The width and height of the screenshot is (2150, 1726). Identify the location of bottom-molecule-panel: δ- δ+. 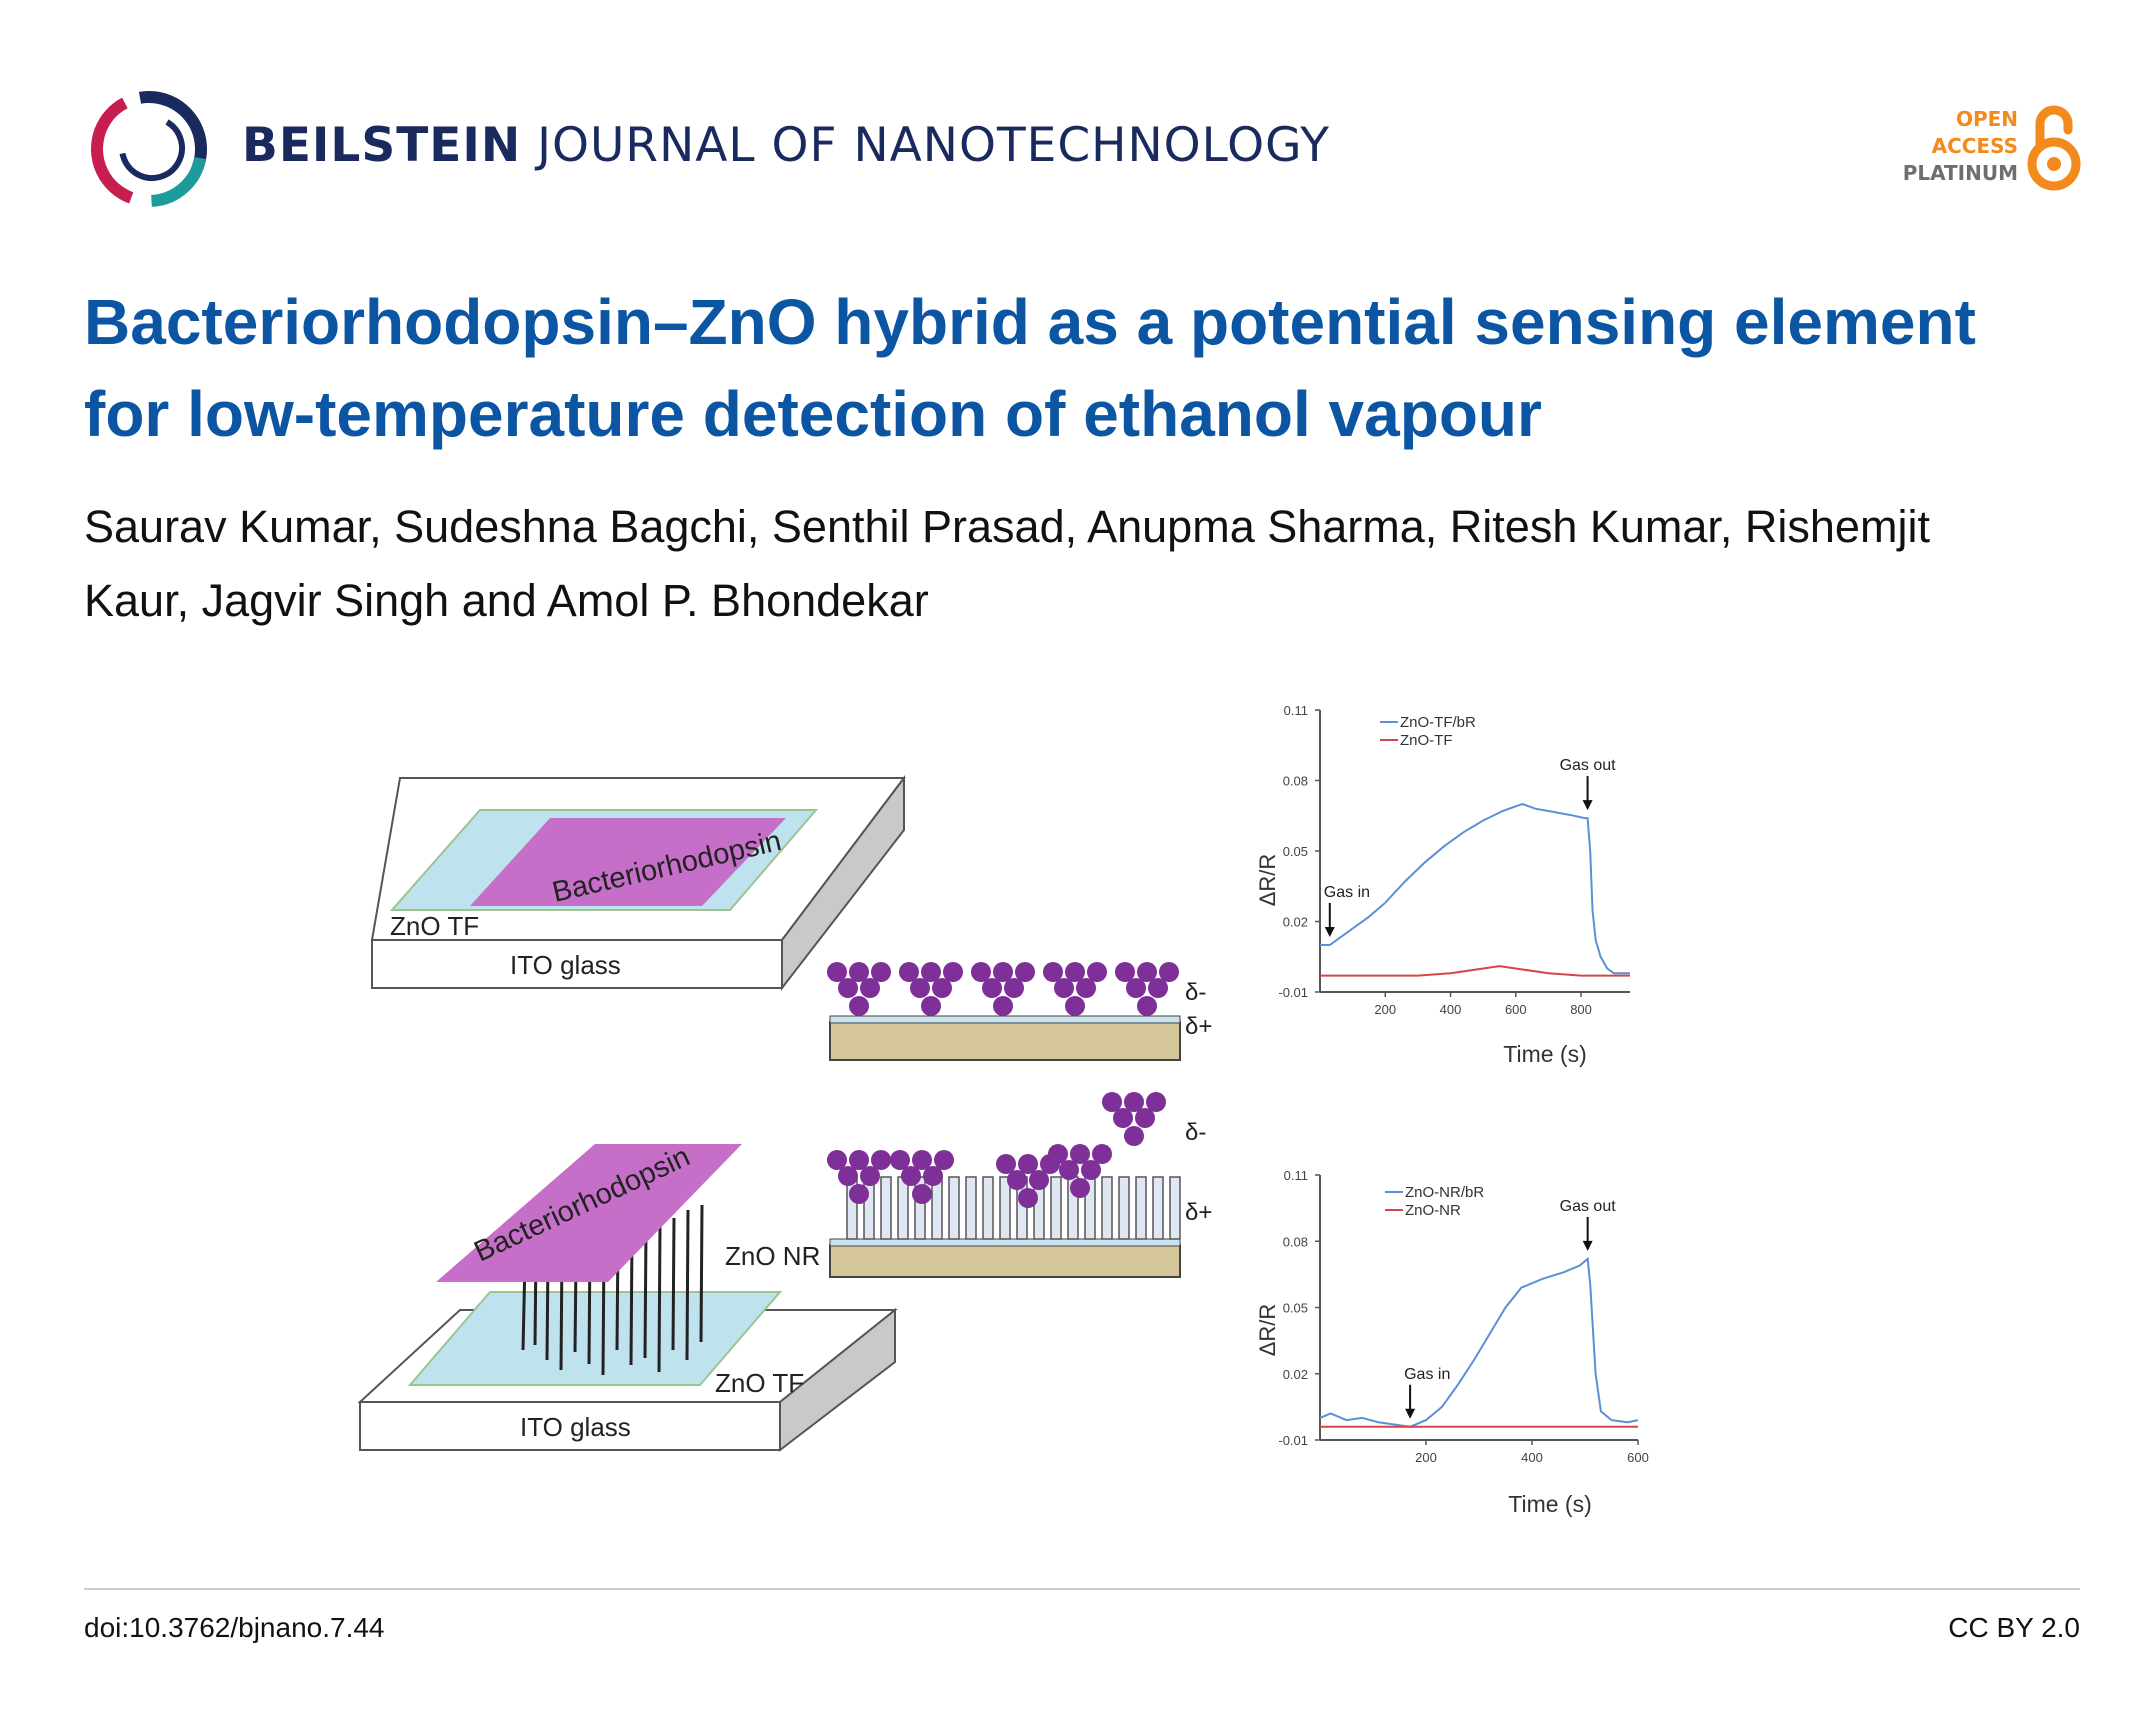
(1019, 1185).